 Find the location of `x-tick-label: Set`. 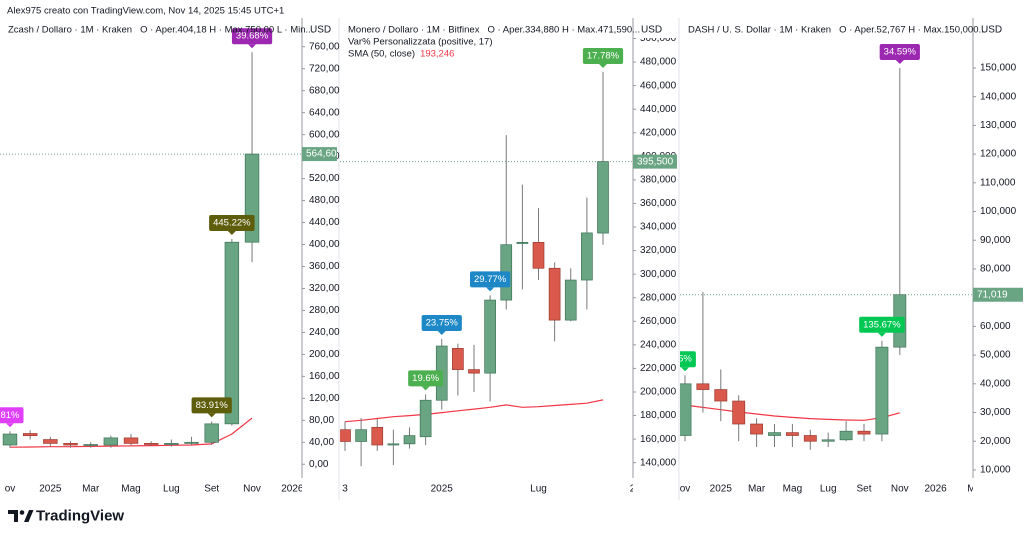

x-tick-label: Set is located at coordinates (863, 489).